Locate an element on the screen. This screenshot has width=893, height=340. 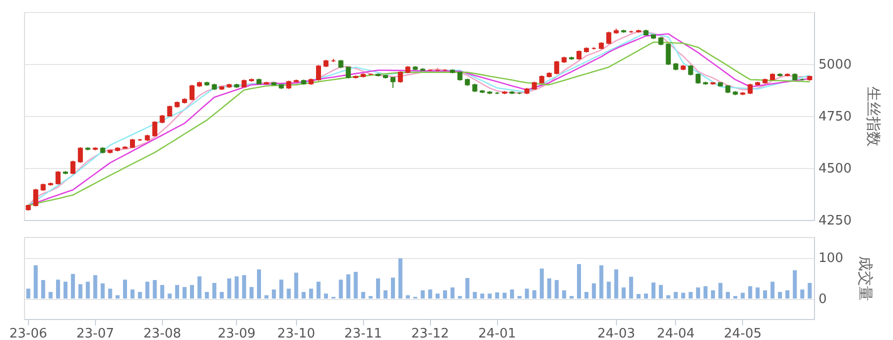
x-tick-label: 23-12 is located at coordinates (430, 333).